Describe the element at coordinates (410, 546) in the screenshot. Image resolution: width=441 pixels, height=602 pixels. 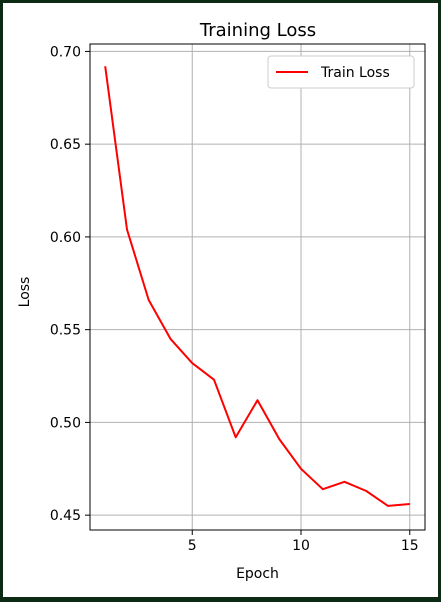
I see `x-tick-label: 15` at that location.